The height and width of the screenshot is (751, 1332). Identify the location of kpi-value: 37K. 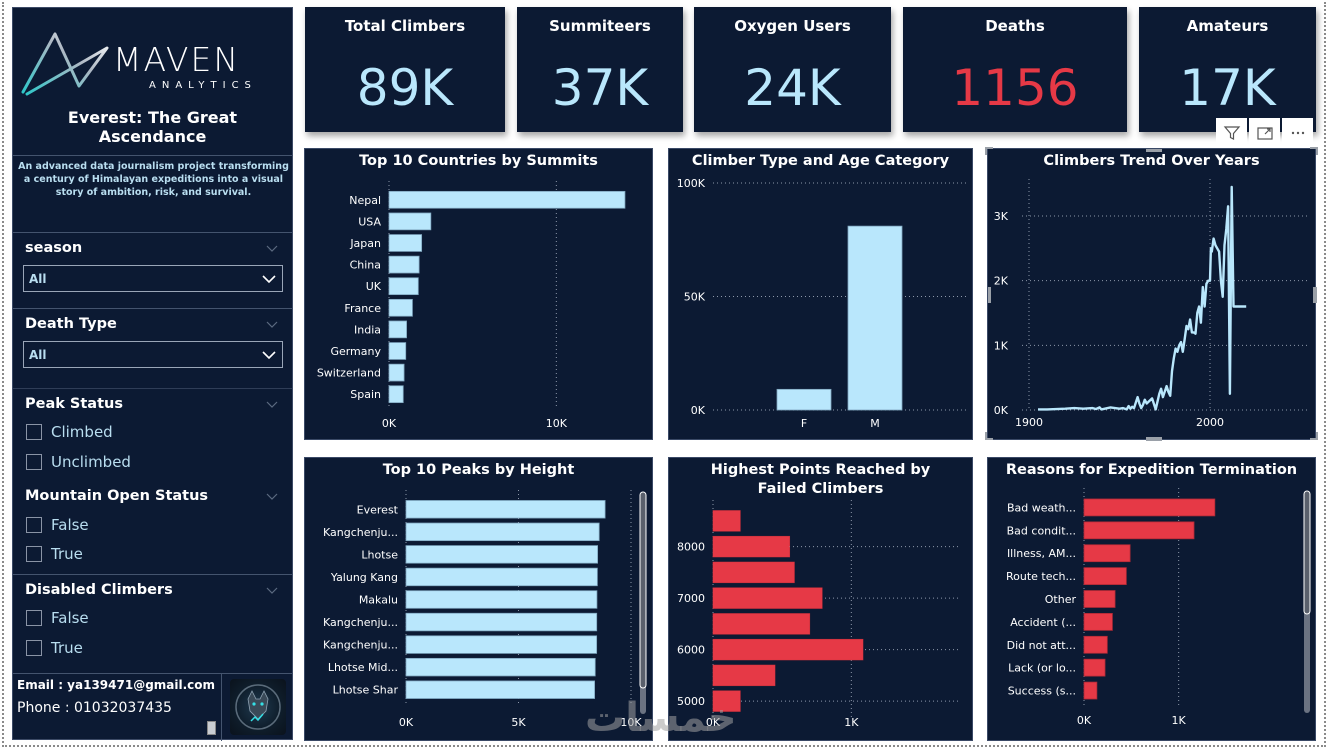
(600, 88).